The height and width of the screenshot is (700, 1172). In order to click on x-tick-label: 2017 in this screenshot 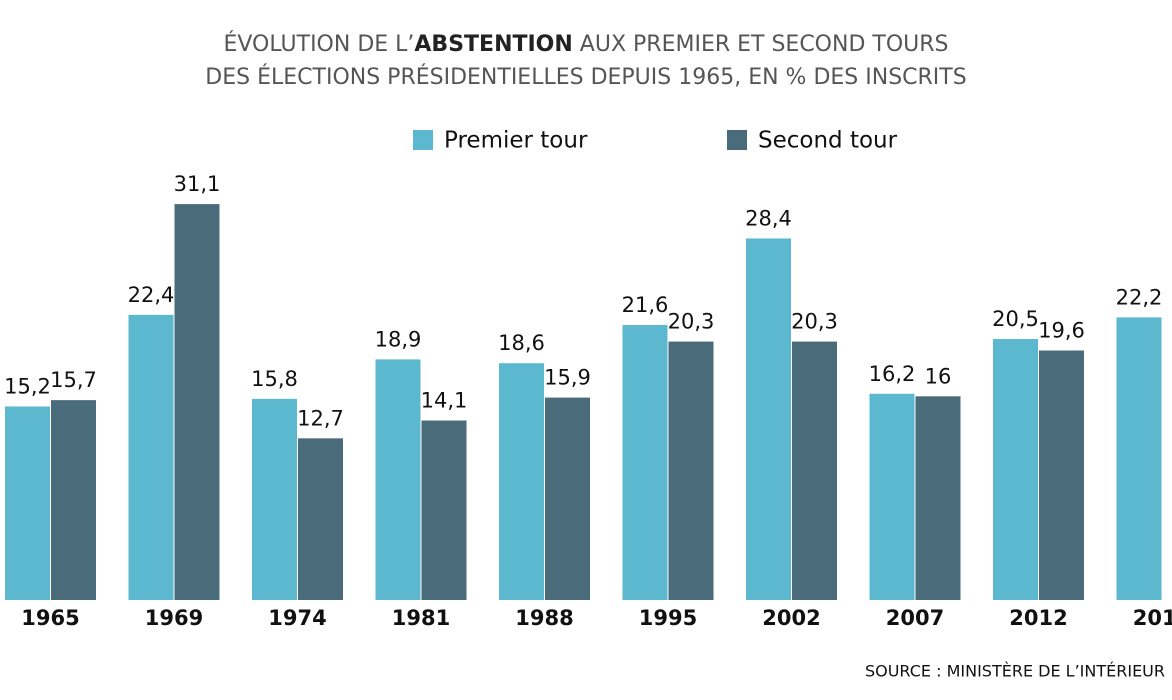, I will do `click(1152, 618)`.